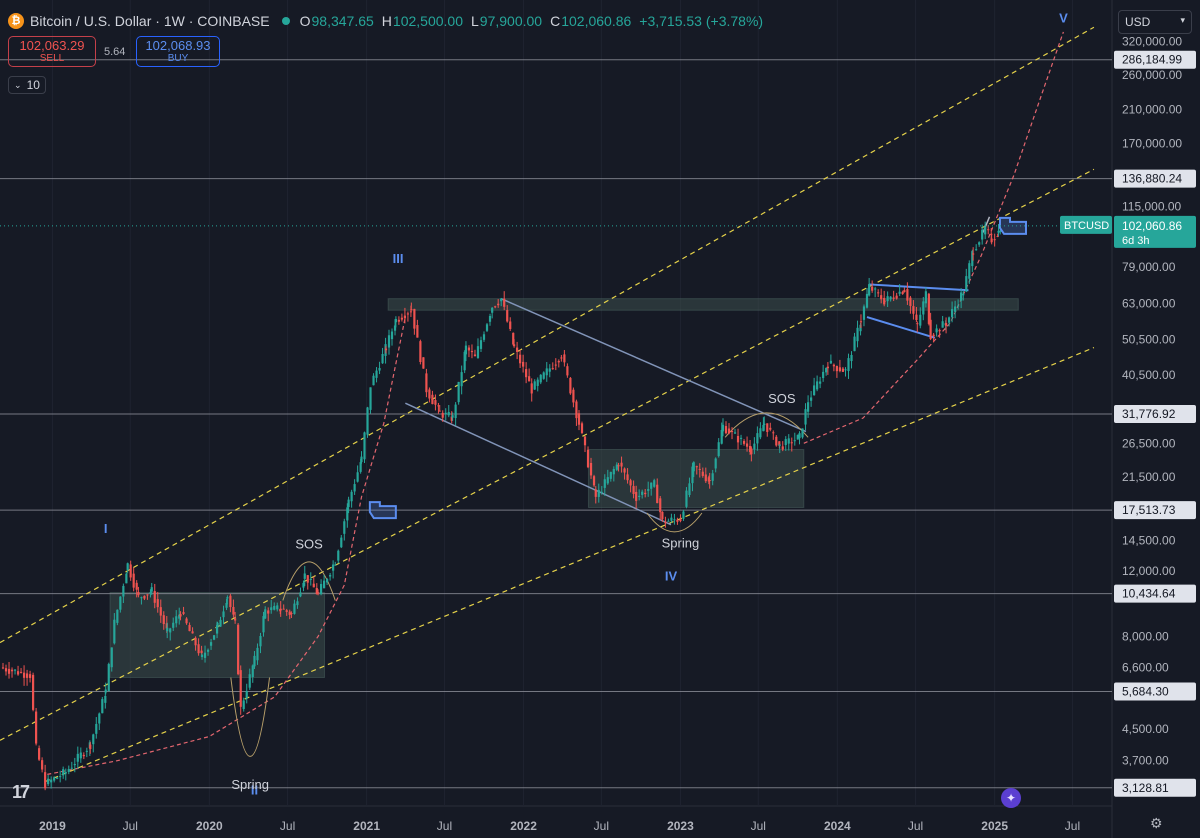 The width and height of the screenshot is (1200, 838). What do you see at coordinates (1155, 22) in the screenshot?
I see `currency-selector: USD ▾` at bounding box center [1155, 22].